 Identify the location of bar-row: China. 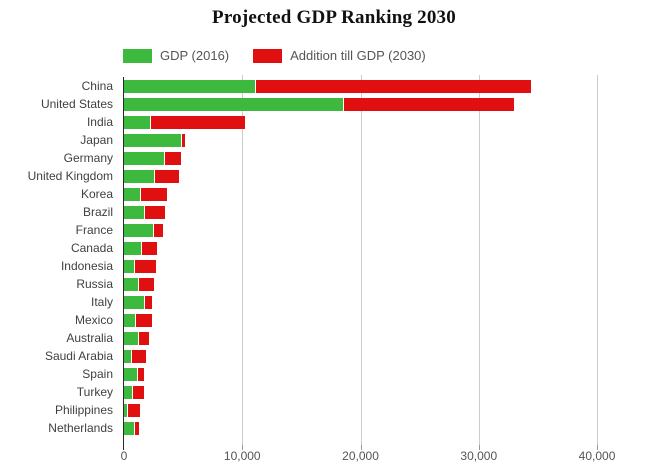
(334, 86).